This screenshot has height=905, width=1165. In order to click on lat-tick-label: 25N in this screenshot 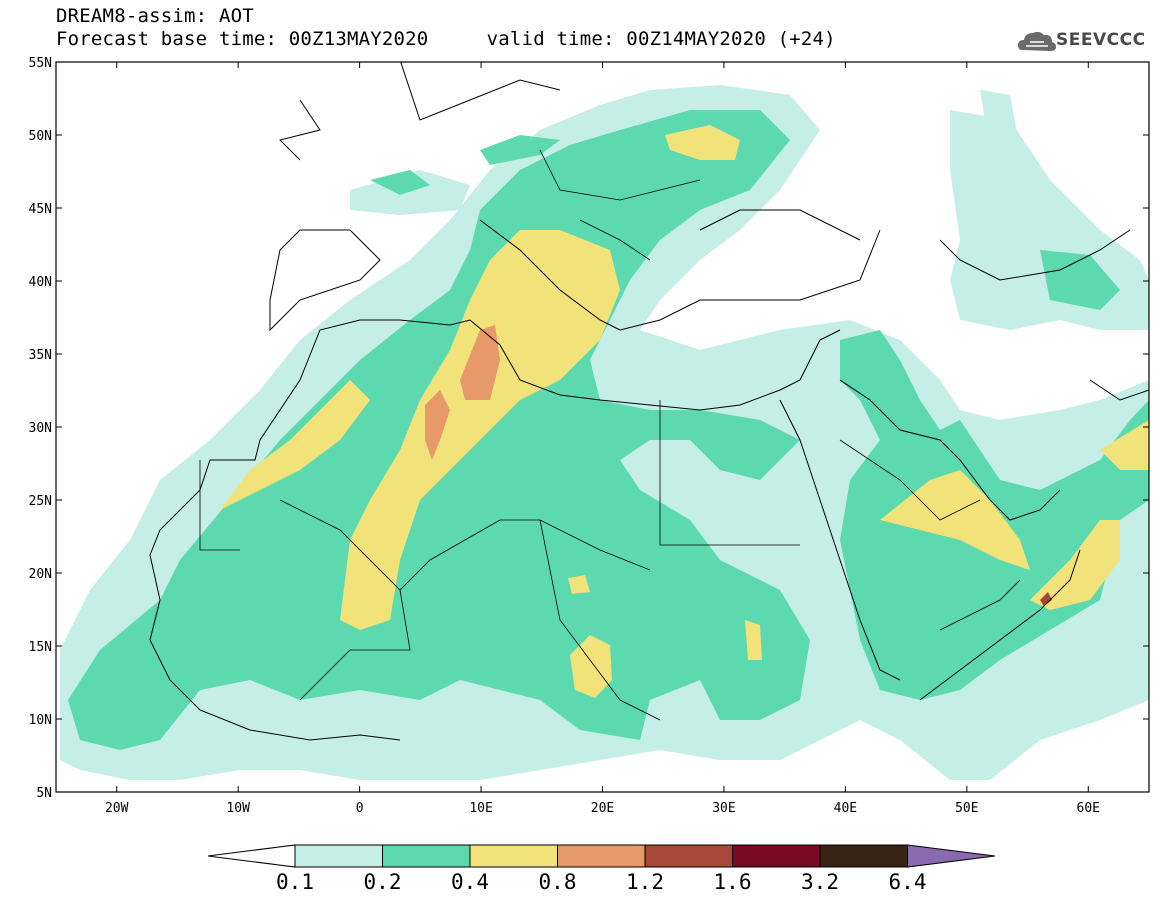, I will do `click(40, 501)`.